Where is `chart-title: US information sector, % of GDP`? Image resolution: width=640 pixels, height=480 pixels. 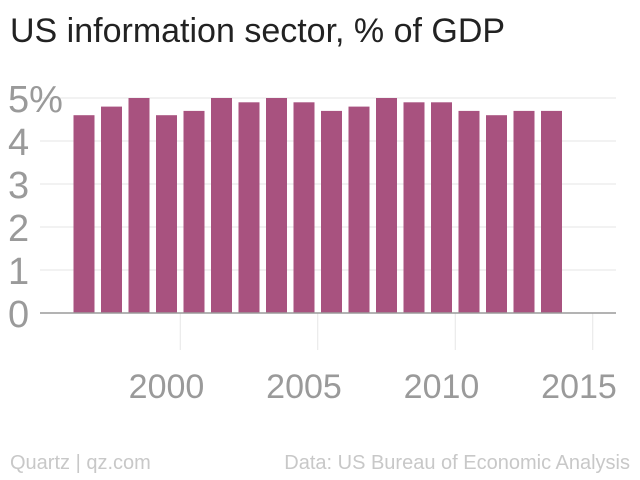
chart-title: US information sector, % of GDP is located at coordinates (258, 31).